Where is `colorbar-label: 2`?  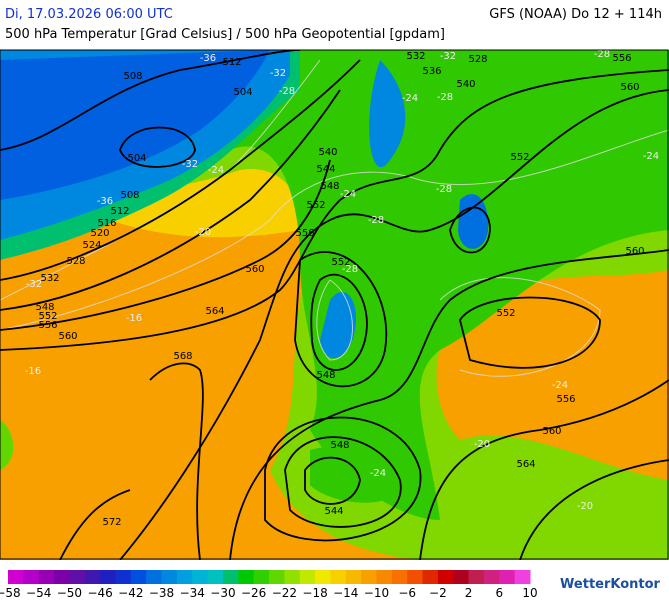
colorbar-label: 2 is located at coordinates (469, 593).